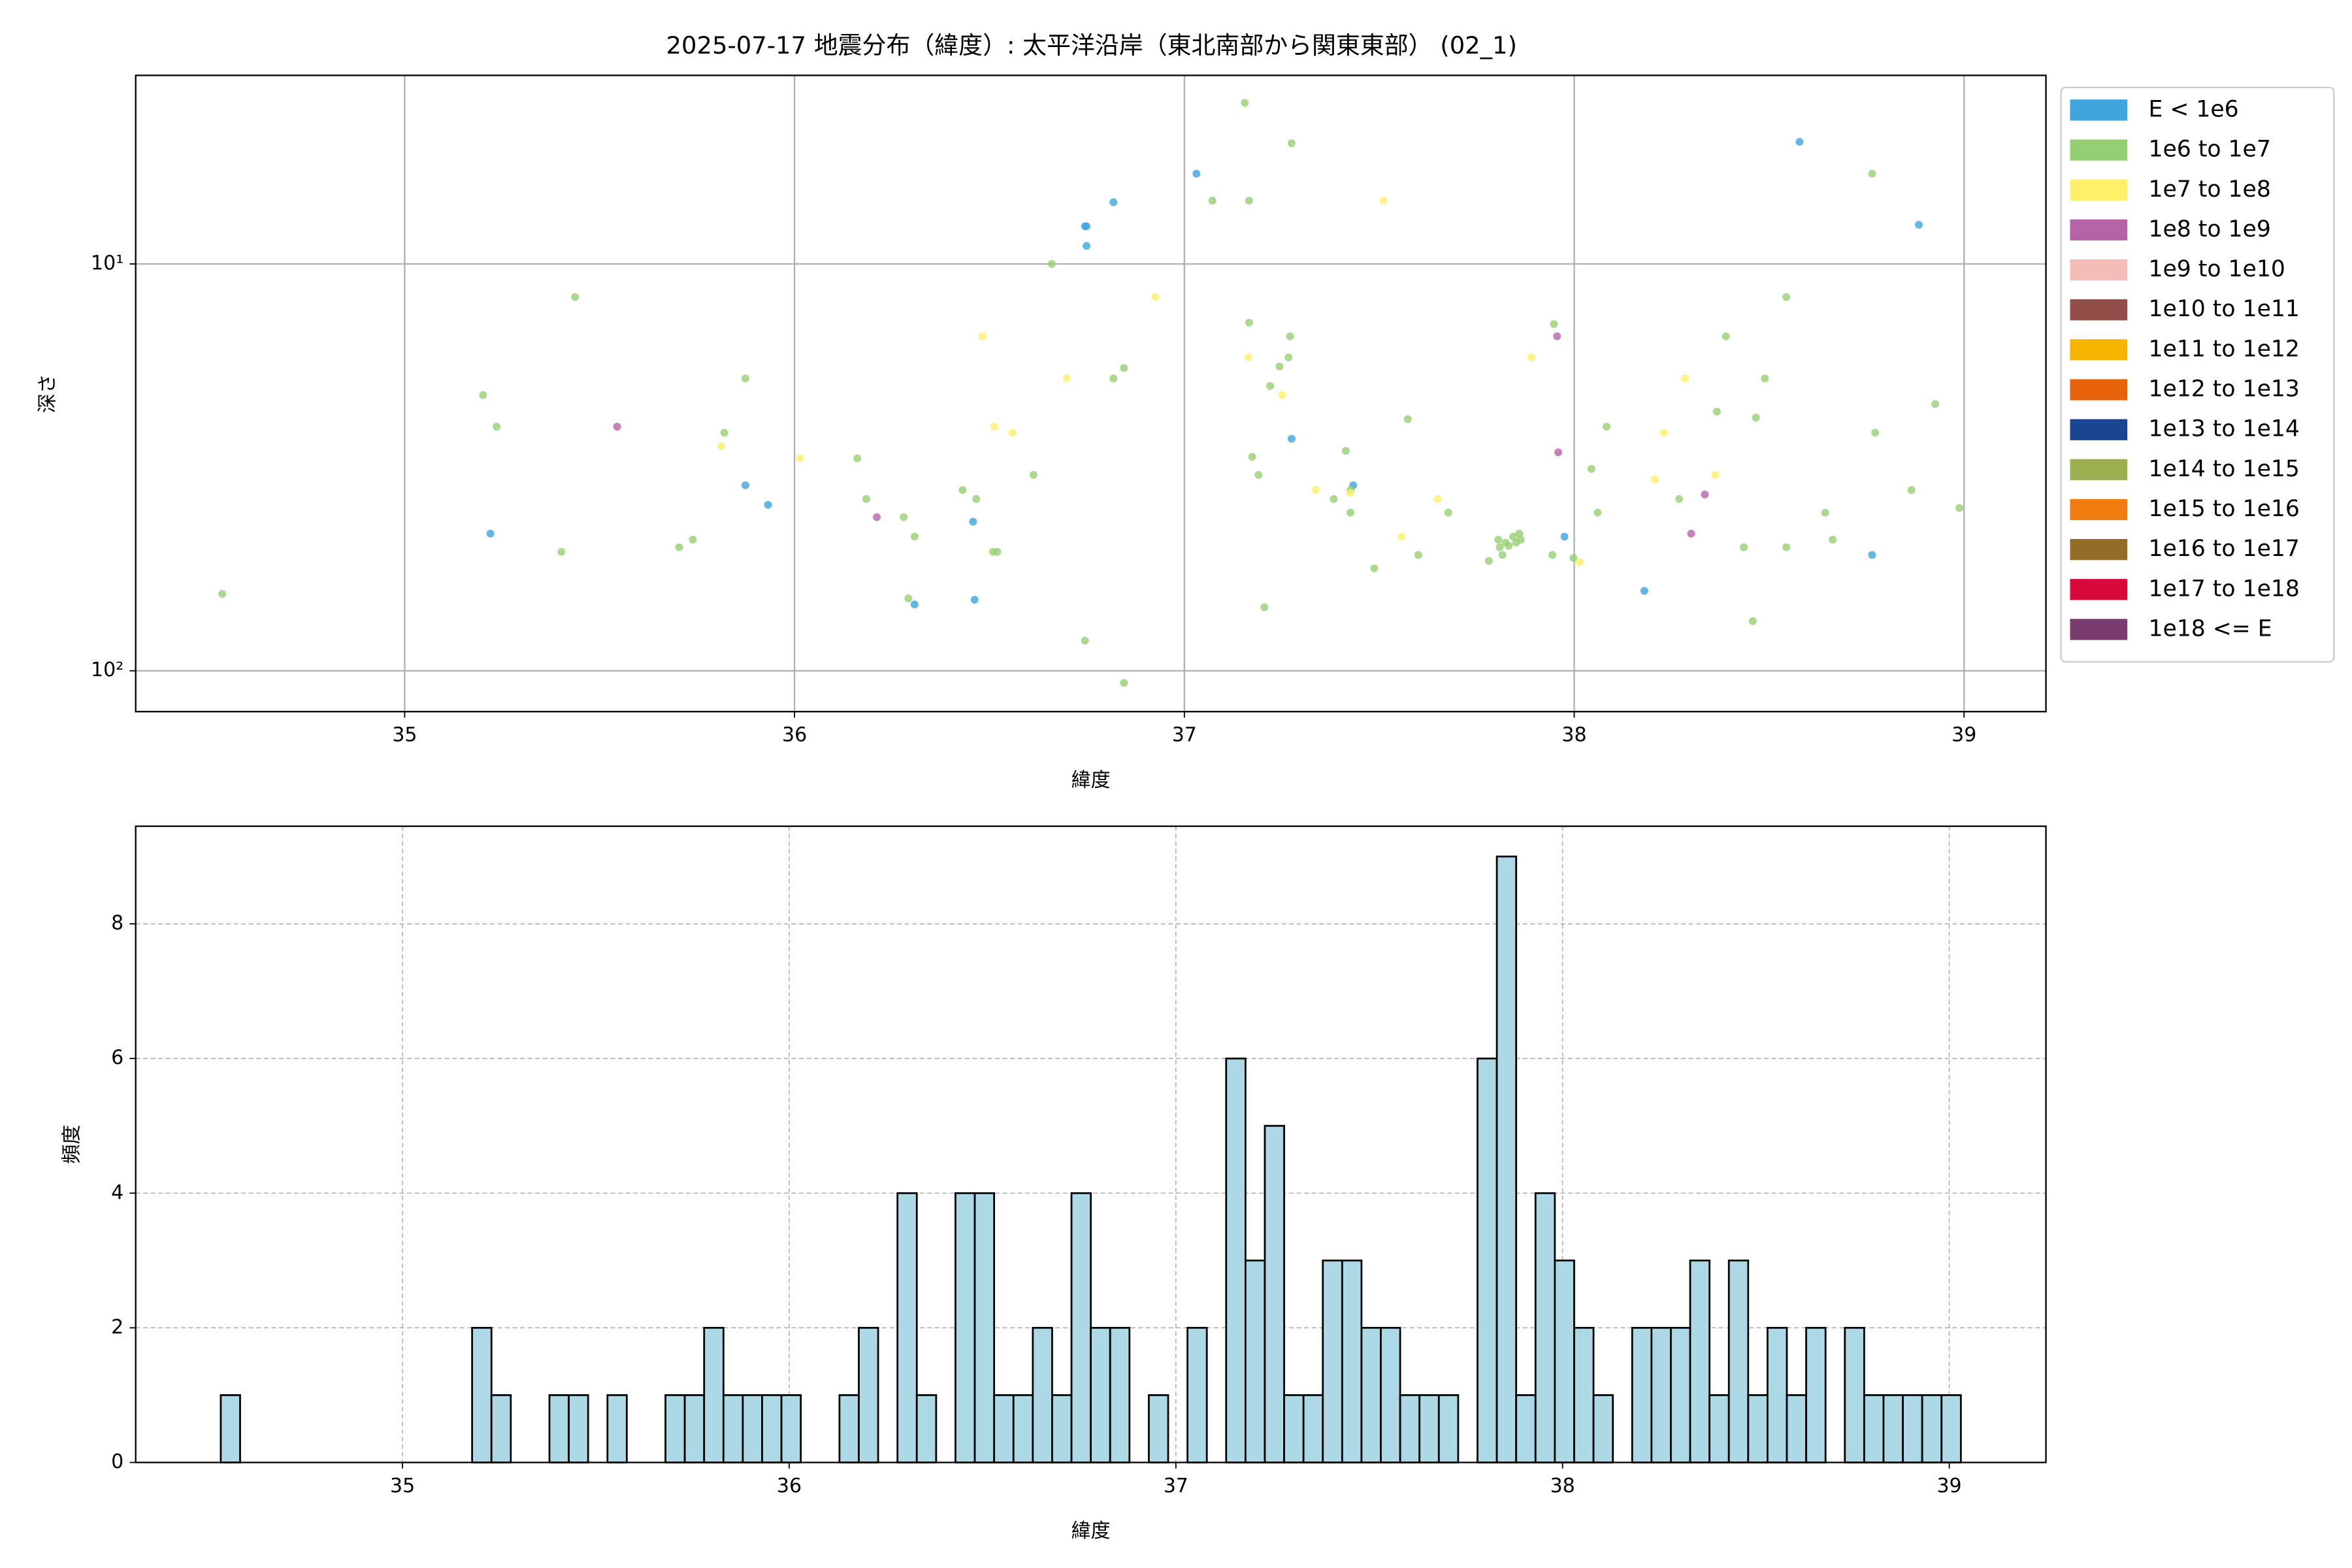  Describe the element at coordinates (117, 1461) in the screenshot. I see `y-tick-label: 0` at that location.